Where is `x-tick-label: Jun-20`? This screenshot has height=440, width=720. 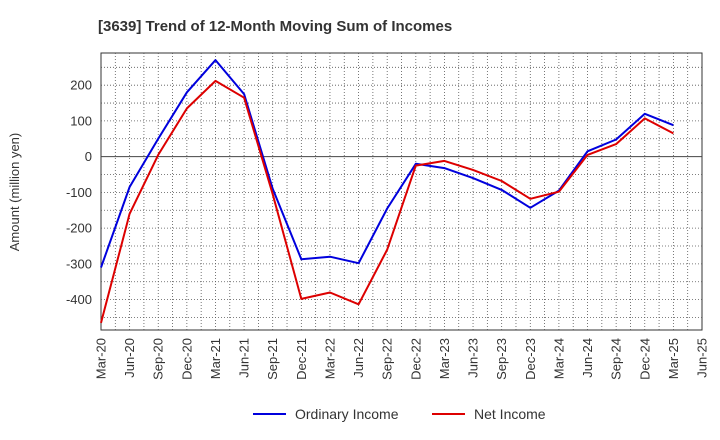 x-tick-label: Jun-20 is located at coordinates (129, 358).